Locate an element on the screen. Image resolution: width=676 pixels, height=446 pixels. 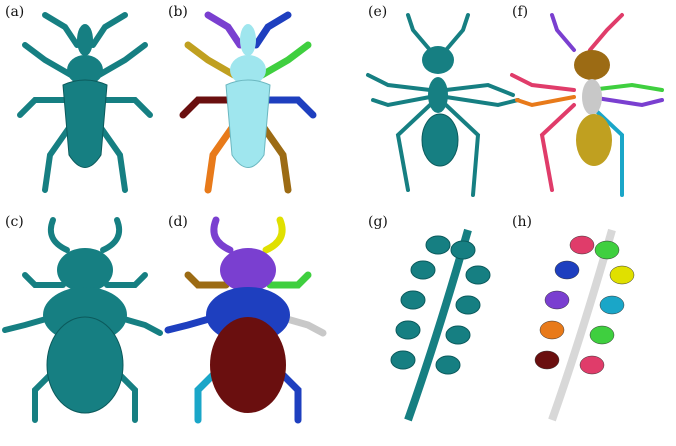
plant-stalk-segmented-illustration is located at coordinates (584, 325).